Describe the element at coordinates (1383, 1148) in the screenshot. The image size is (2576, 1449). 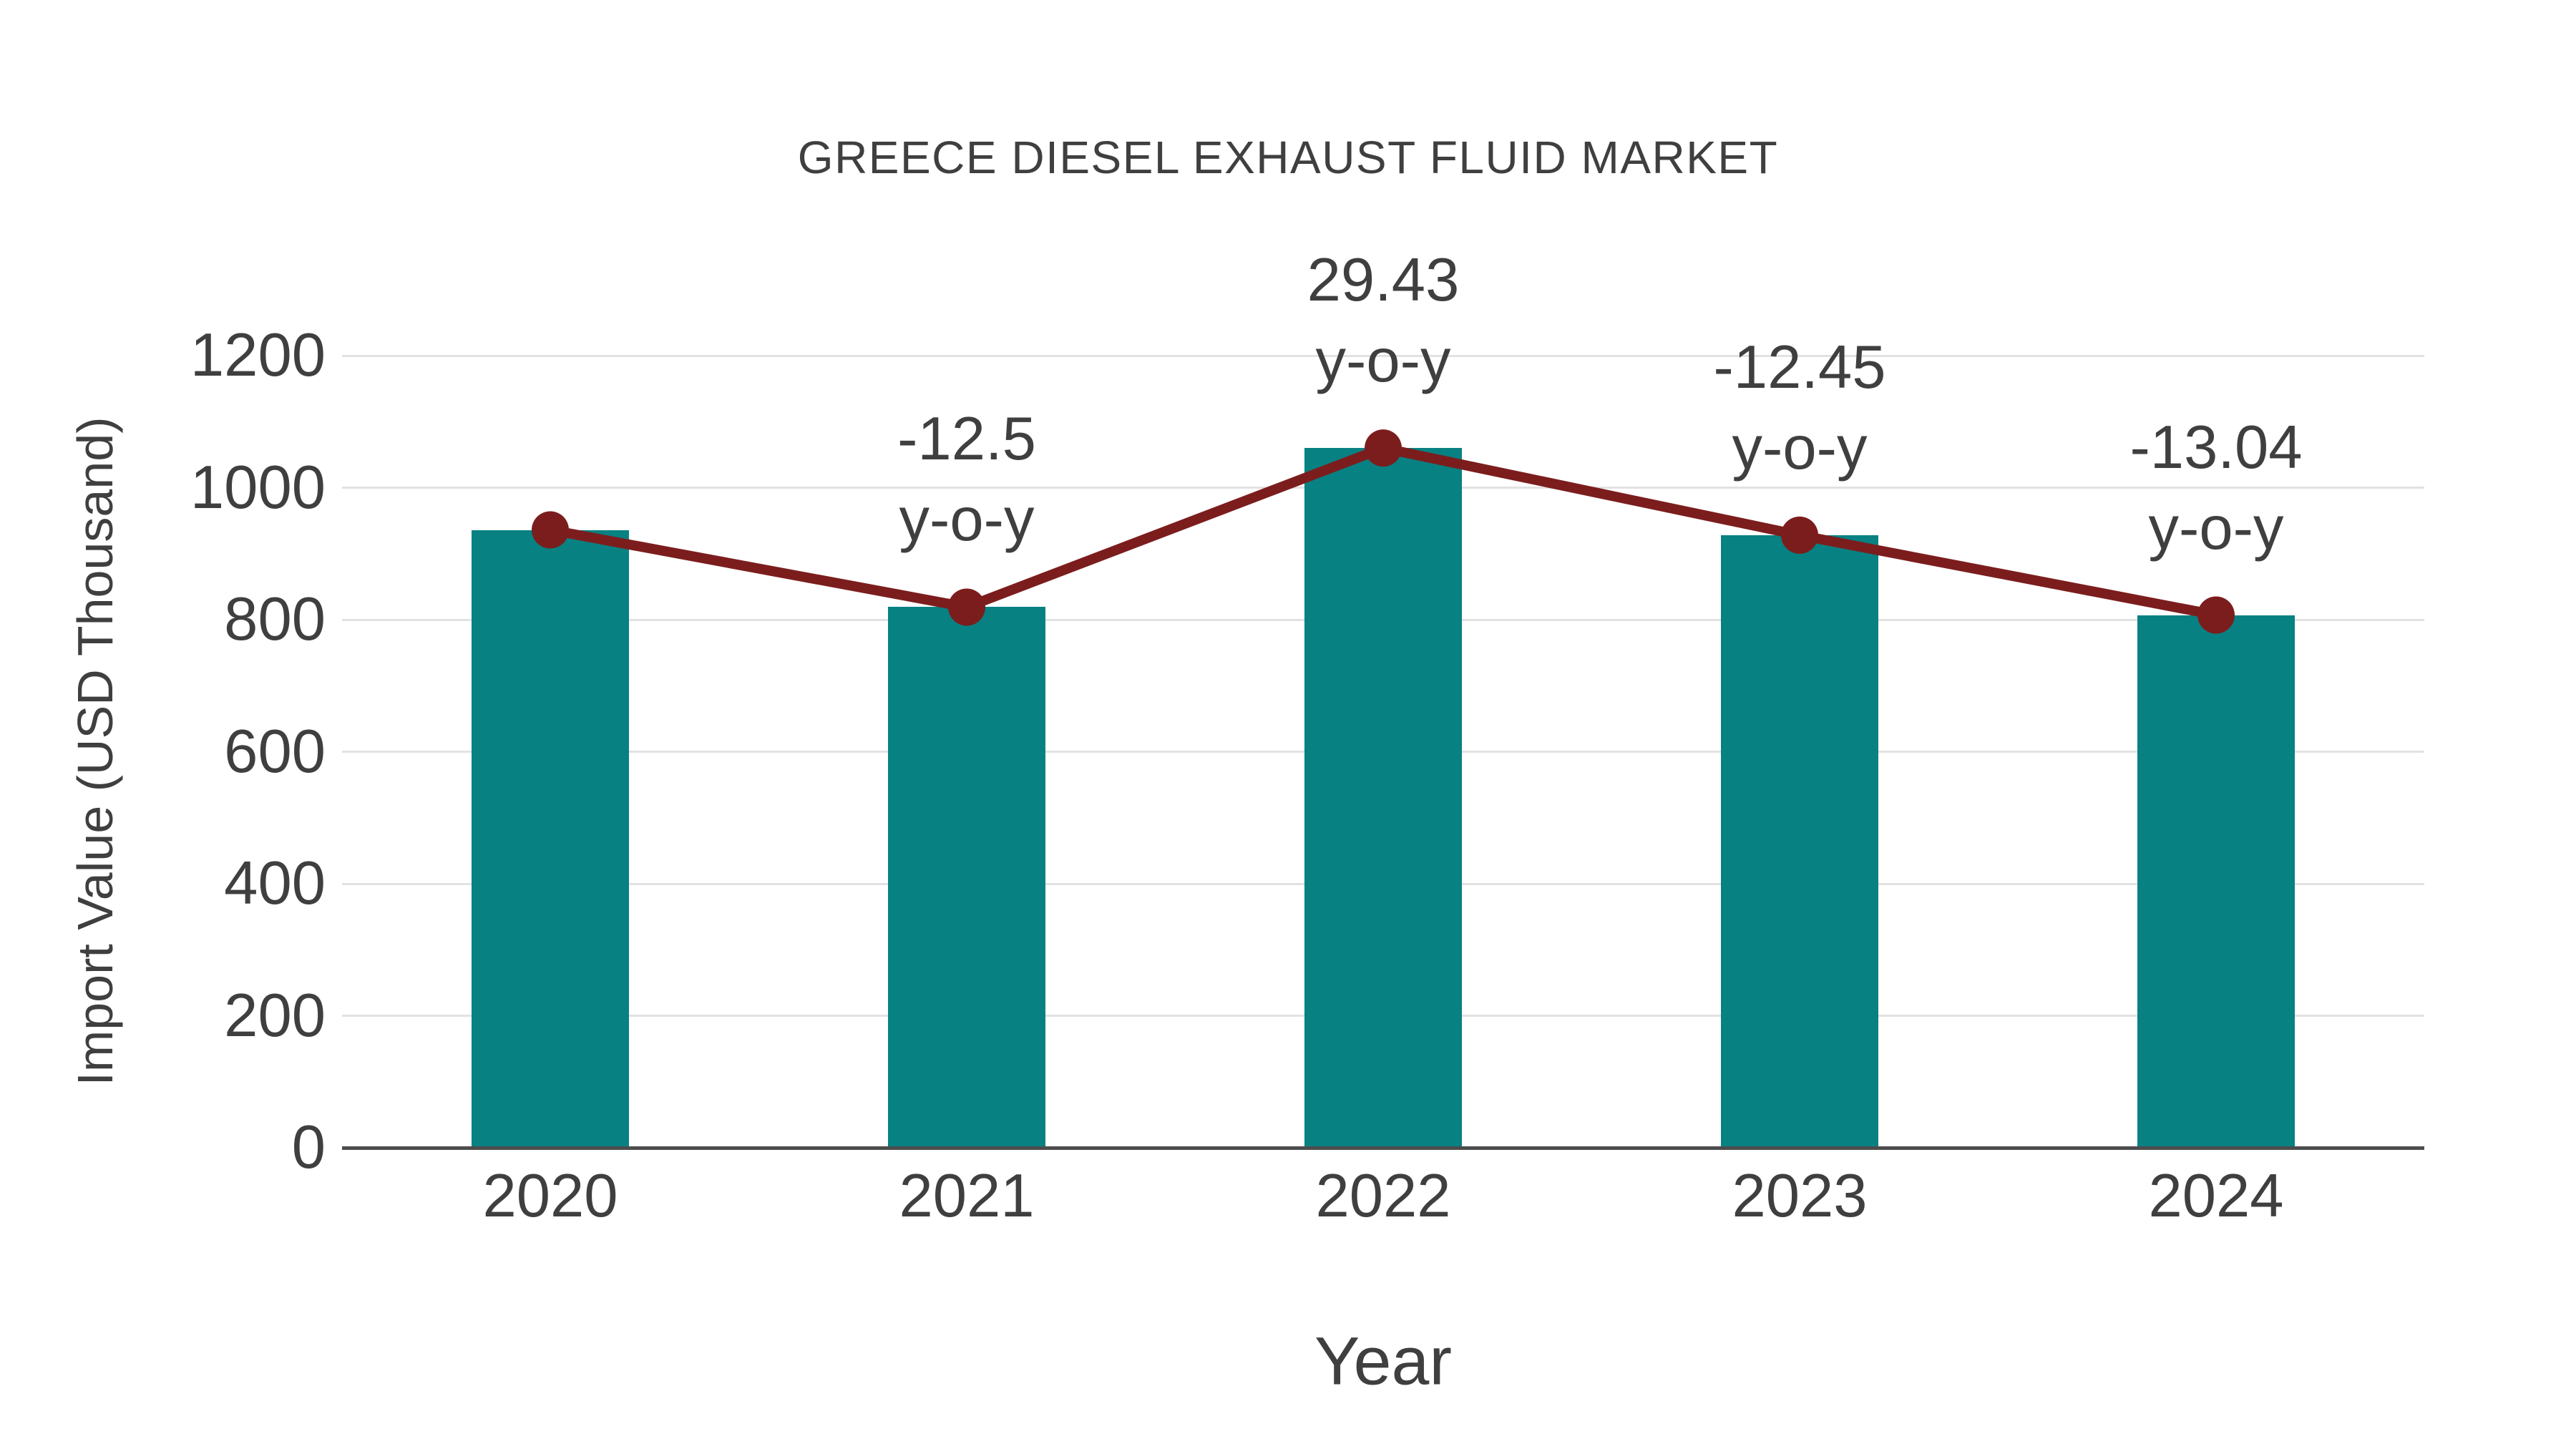
I see `x-axis-line` at that location.